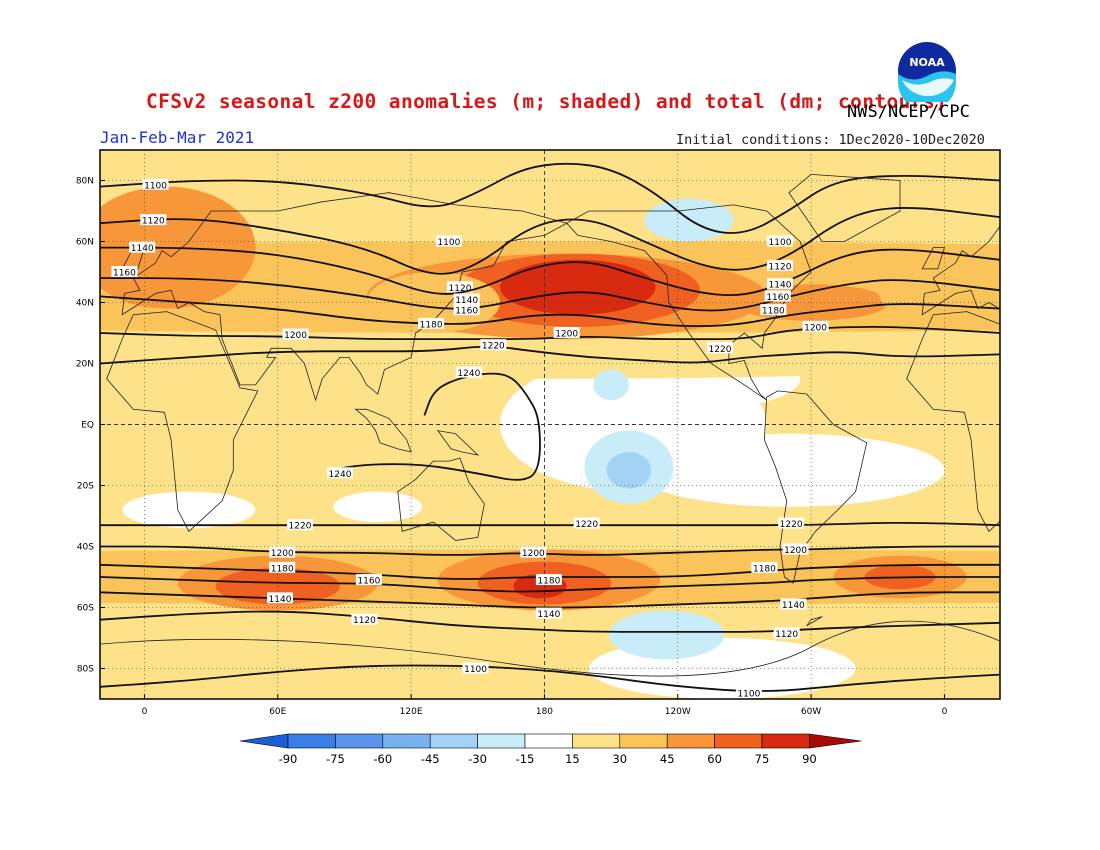 This screenshot has height=850, width=1100. Describe the element at coordinates (85, 548) in the screenshot. I see `latitude-tick-label: 40S` at that location.